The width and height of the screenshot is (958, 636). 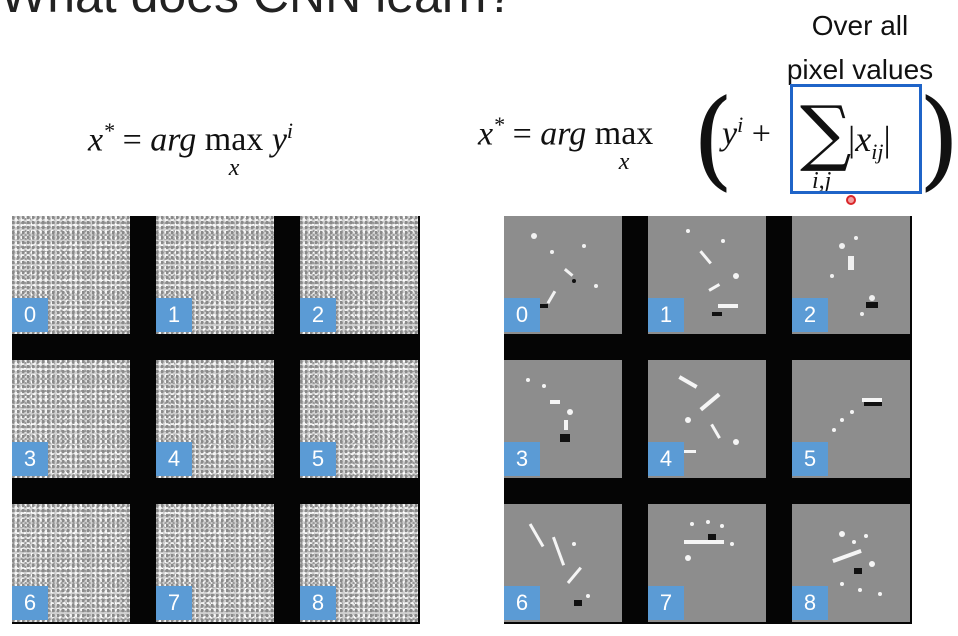 I want to click on left-tile-label: 5, so click(x=318, y=459).